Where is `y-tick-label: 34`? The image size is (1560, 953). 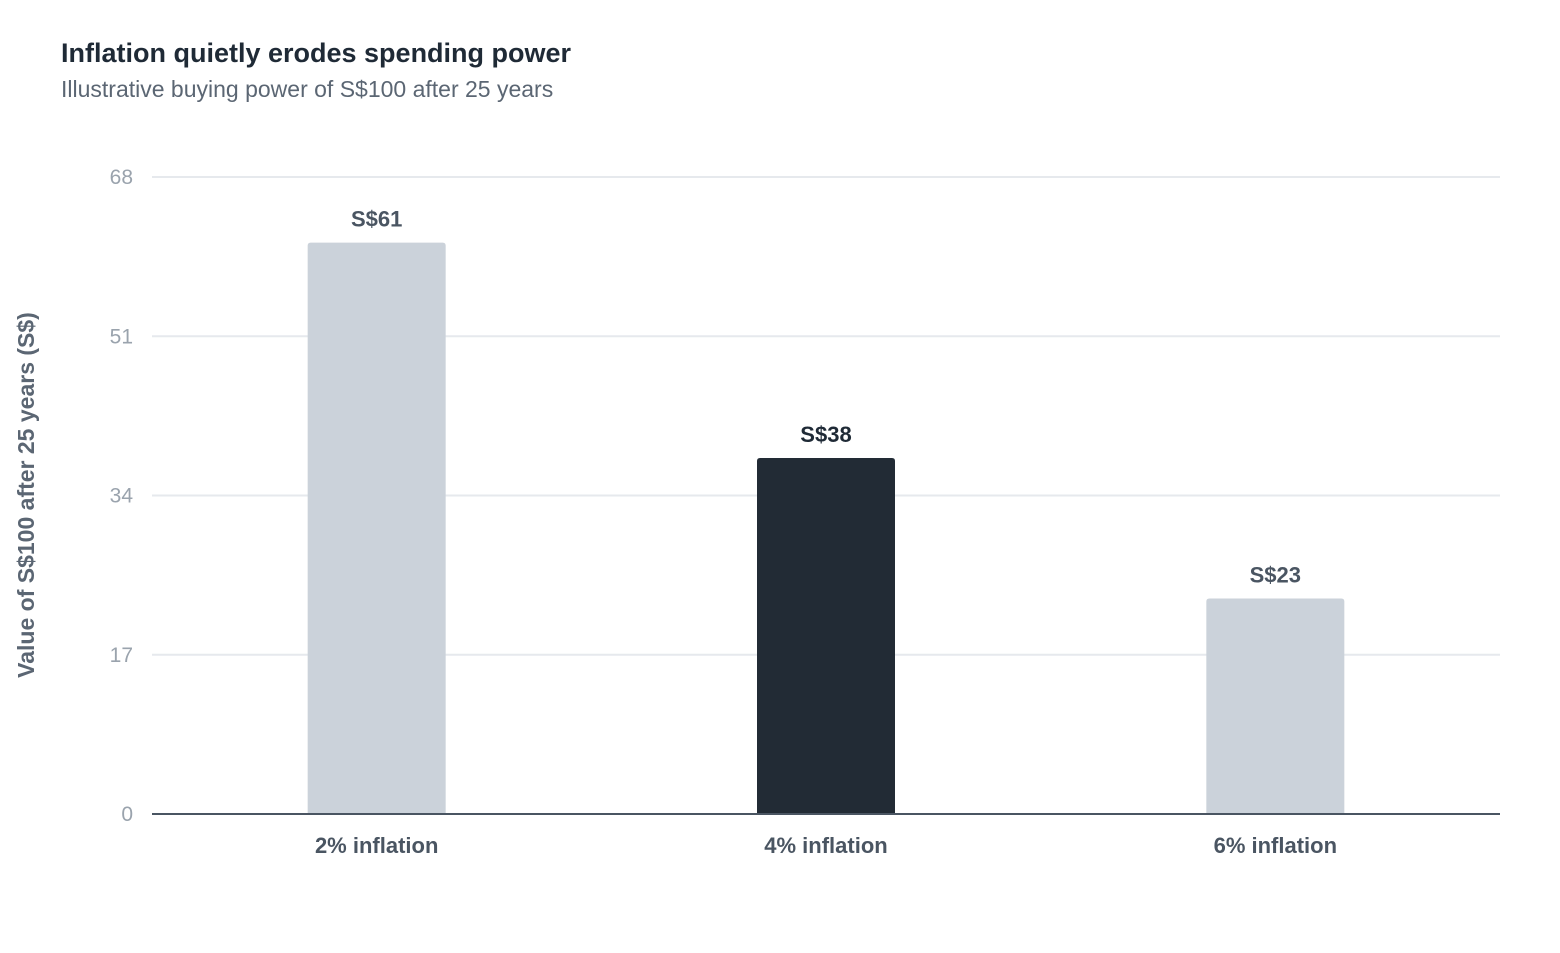 y-tick-label: 34 is located at coordinates (122, 496).